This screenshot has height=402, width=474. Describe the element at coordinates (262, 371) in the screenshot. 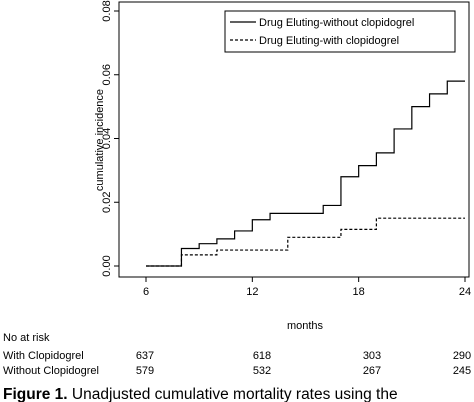

I see `risk-value: 532` at that location.